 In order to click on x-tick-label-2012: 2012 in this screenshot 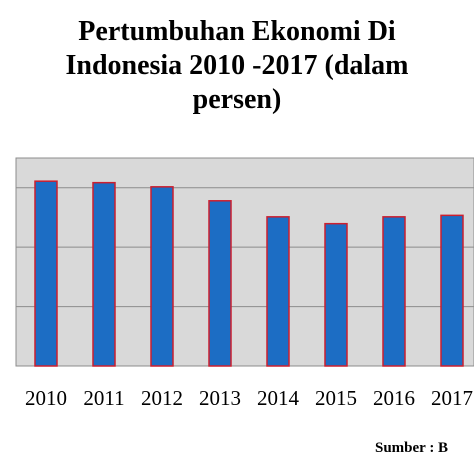, I will do `click(162, 398)`.